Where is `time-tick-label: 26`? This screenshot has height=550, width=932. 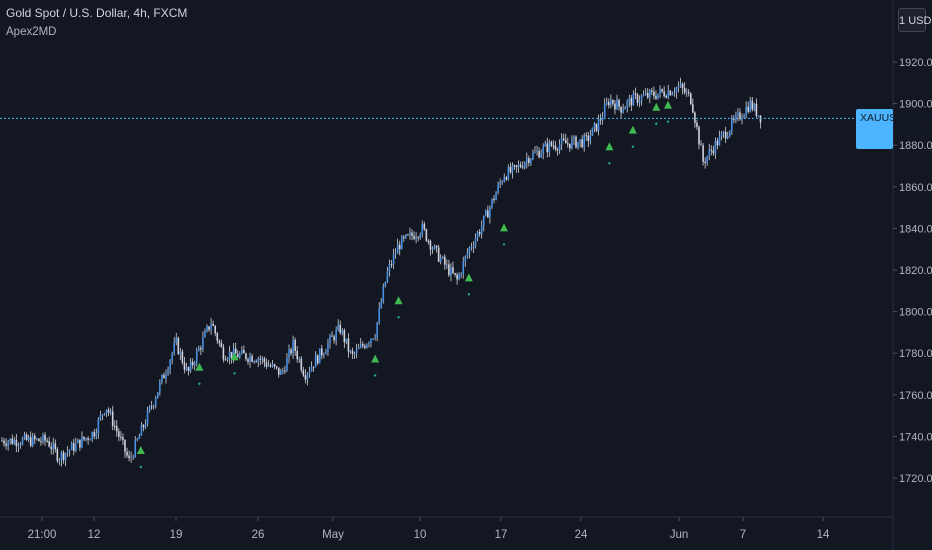 time-tick-label: 26 is located at coordinates (258, 535).